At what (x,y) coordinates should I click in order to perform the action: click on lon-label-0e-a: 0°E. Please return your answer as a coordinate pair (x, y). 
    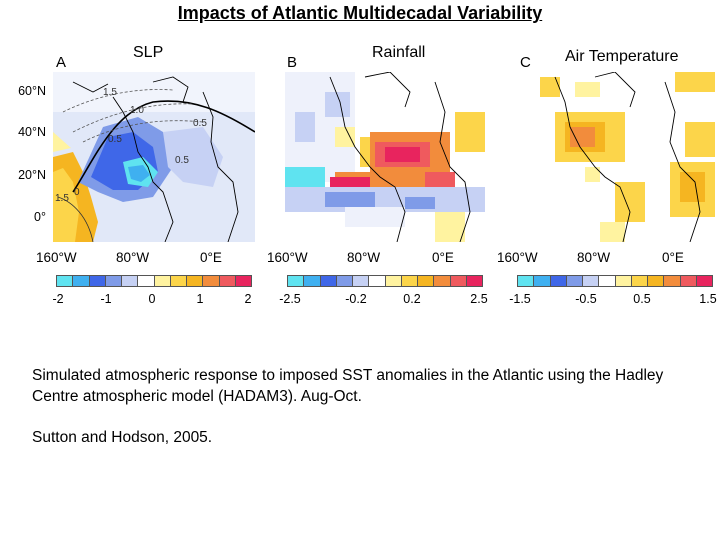
    Looking at the image, I should click on (211, 257).